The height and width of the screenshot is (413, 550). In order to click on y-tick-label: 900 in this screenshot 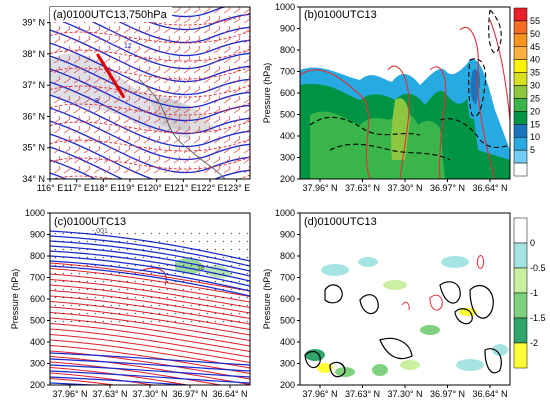, I will do `click(287, 235)`.